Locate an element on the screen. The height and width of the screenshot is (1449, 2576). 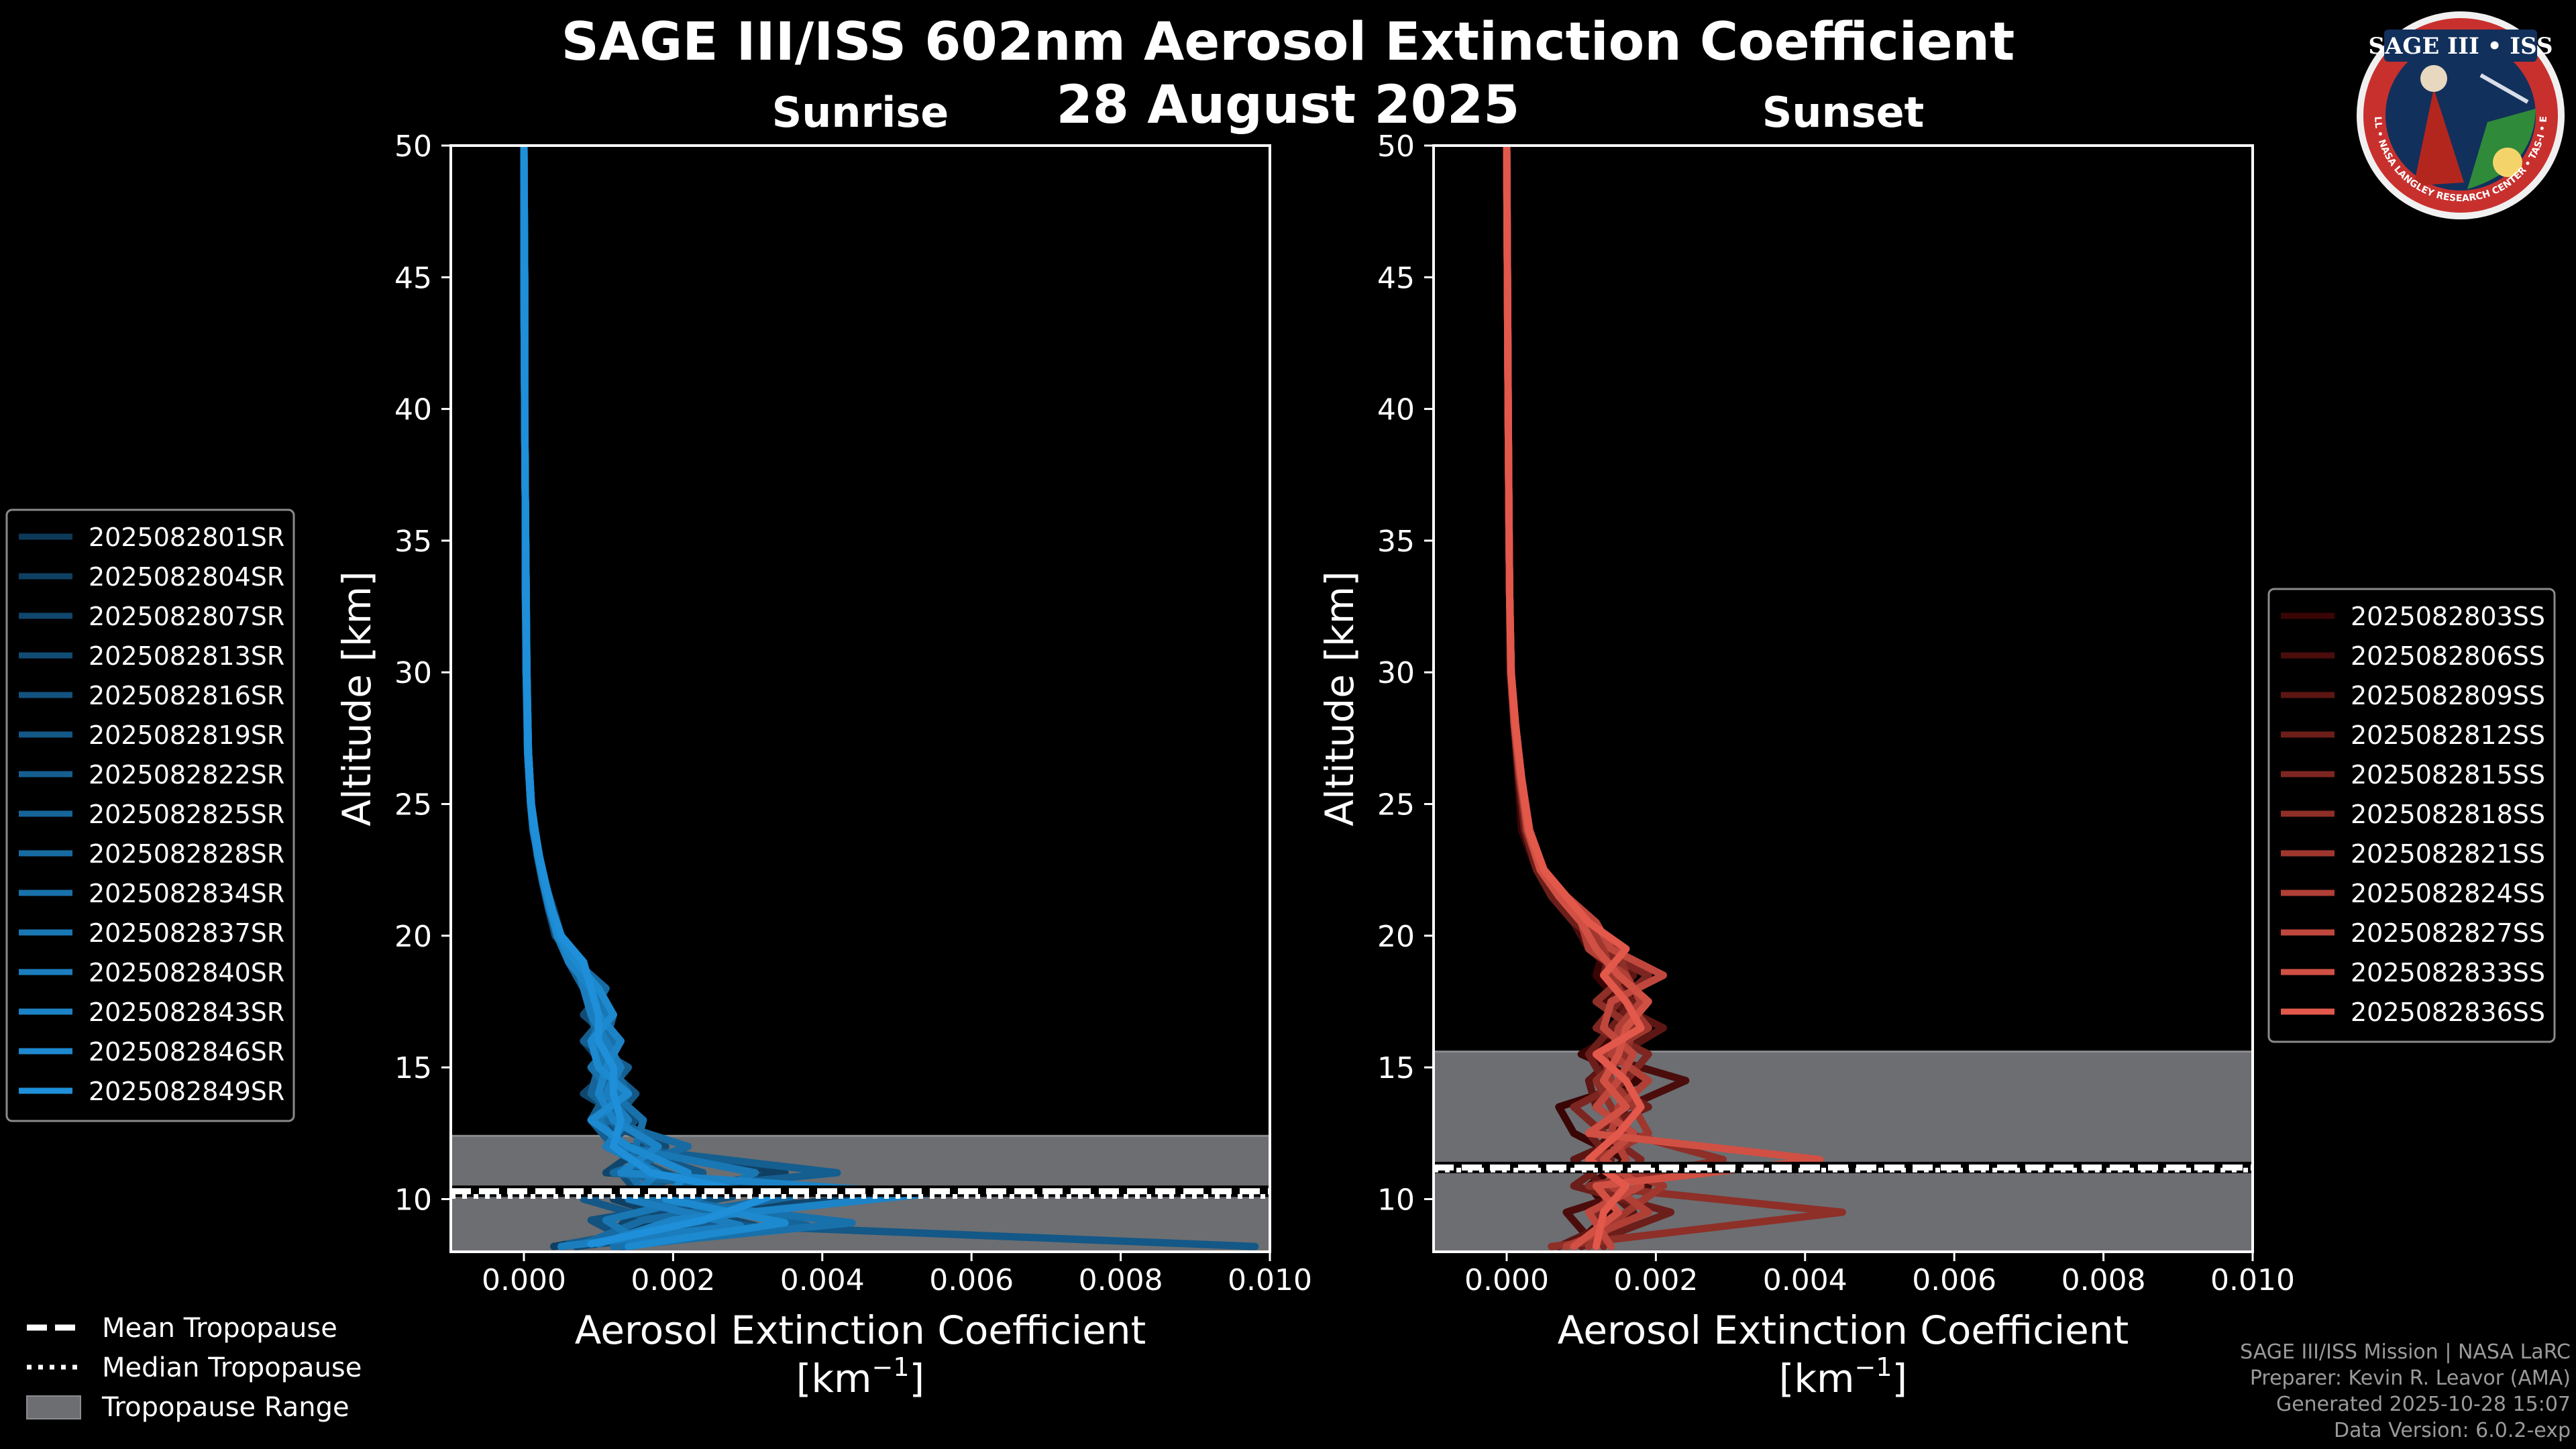
credits-version: Data Version: 6.0.2-exp is located at coordinates (2452, 1430).